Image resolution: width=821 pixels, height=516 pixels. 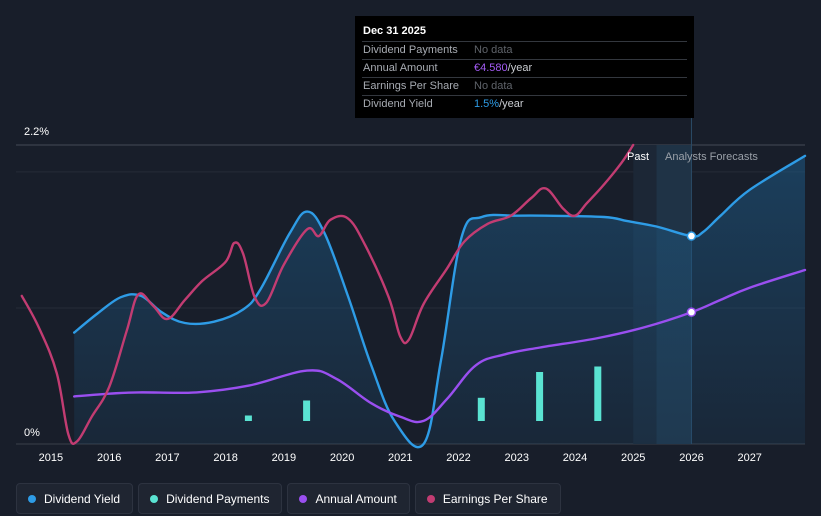 I want to click on legend-item-earnings-per-share: Earnings Per Share, so click(x=487, y=498).